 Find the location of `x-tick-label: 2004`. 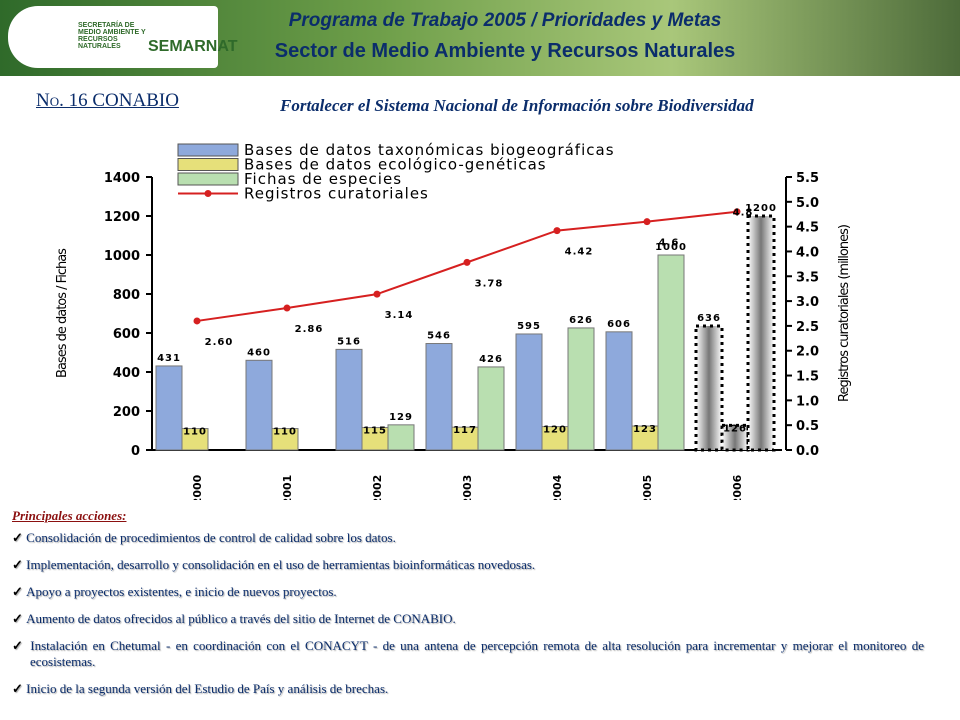

x-tick-label: 2004 is located at coordinates (557, 487).